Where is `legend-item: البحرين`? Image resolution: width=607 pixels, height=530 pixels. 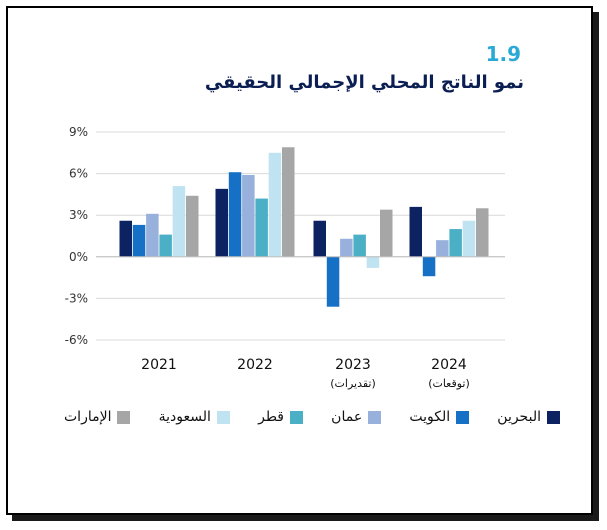 legend-item: البحرين is located at coordinates (528, 417).